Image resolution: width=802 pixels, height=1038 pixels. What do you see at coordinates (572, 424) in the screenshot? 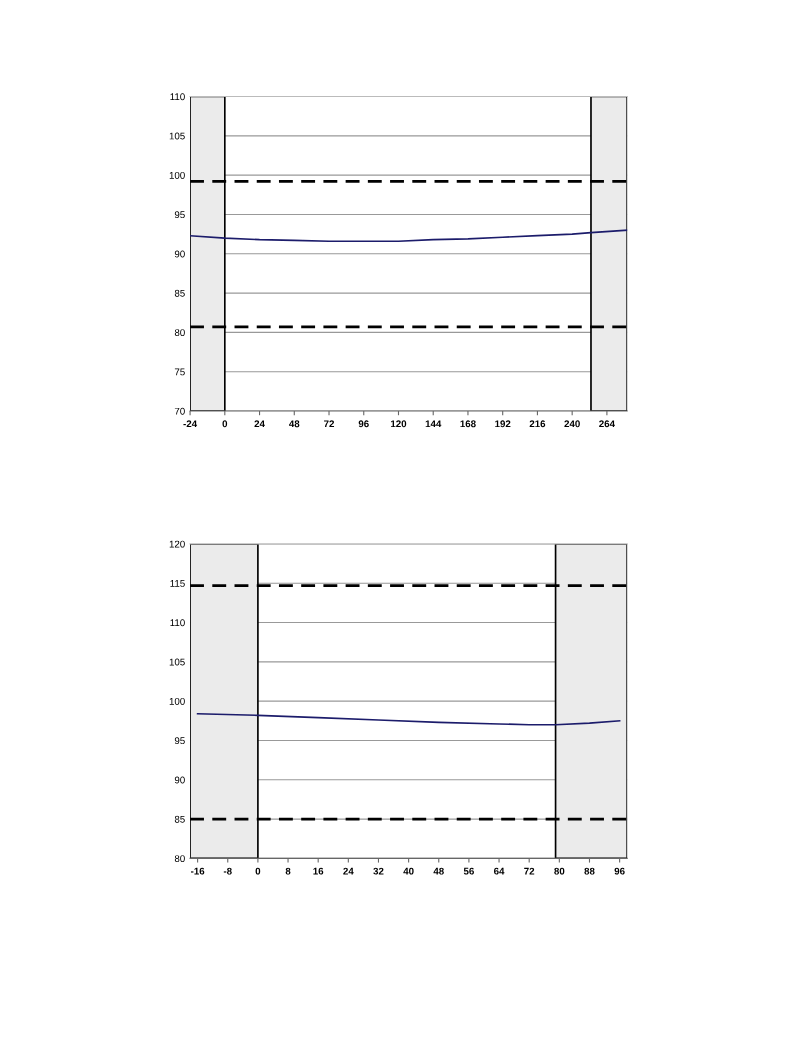
I see `x-tick-label: 240` at bounding box center [572, 424].